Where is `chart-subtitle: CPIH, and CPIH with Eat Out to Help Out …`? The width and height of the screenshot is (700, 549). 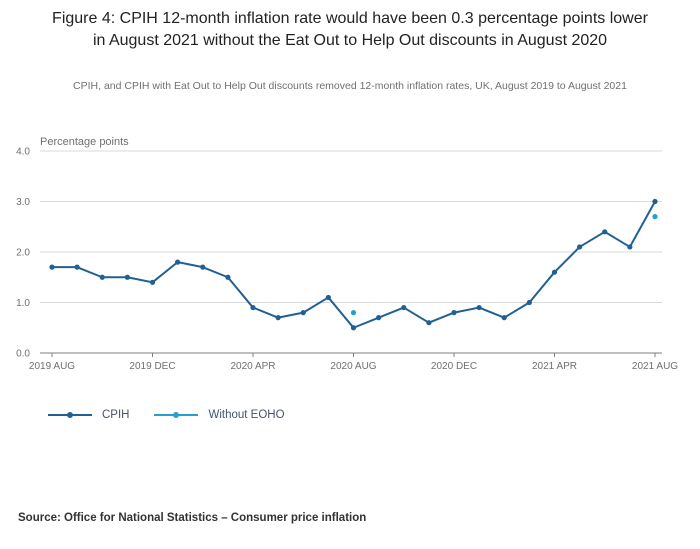 chart-subtitle: CPIH, and CPIH with Eat Out to Help Out … is located at coordinates (350, 86).